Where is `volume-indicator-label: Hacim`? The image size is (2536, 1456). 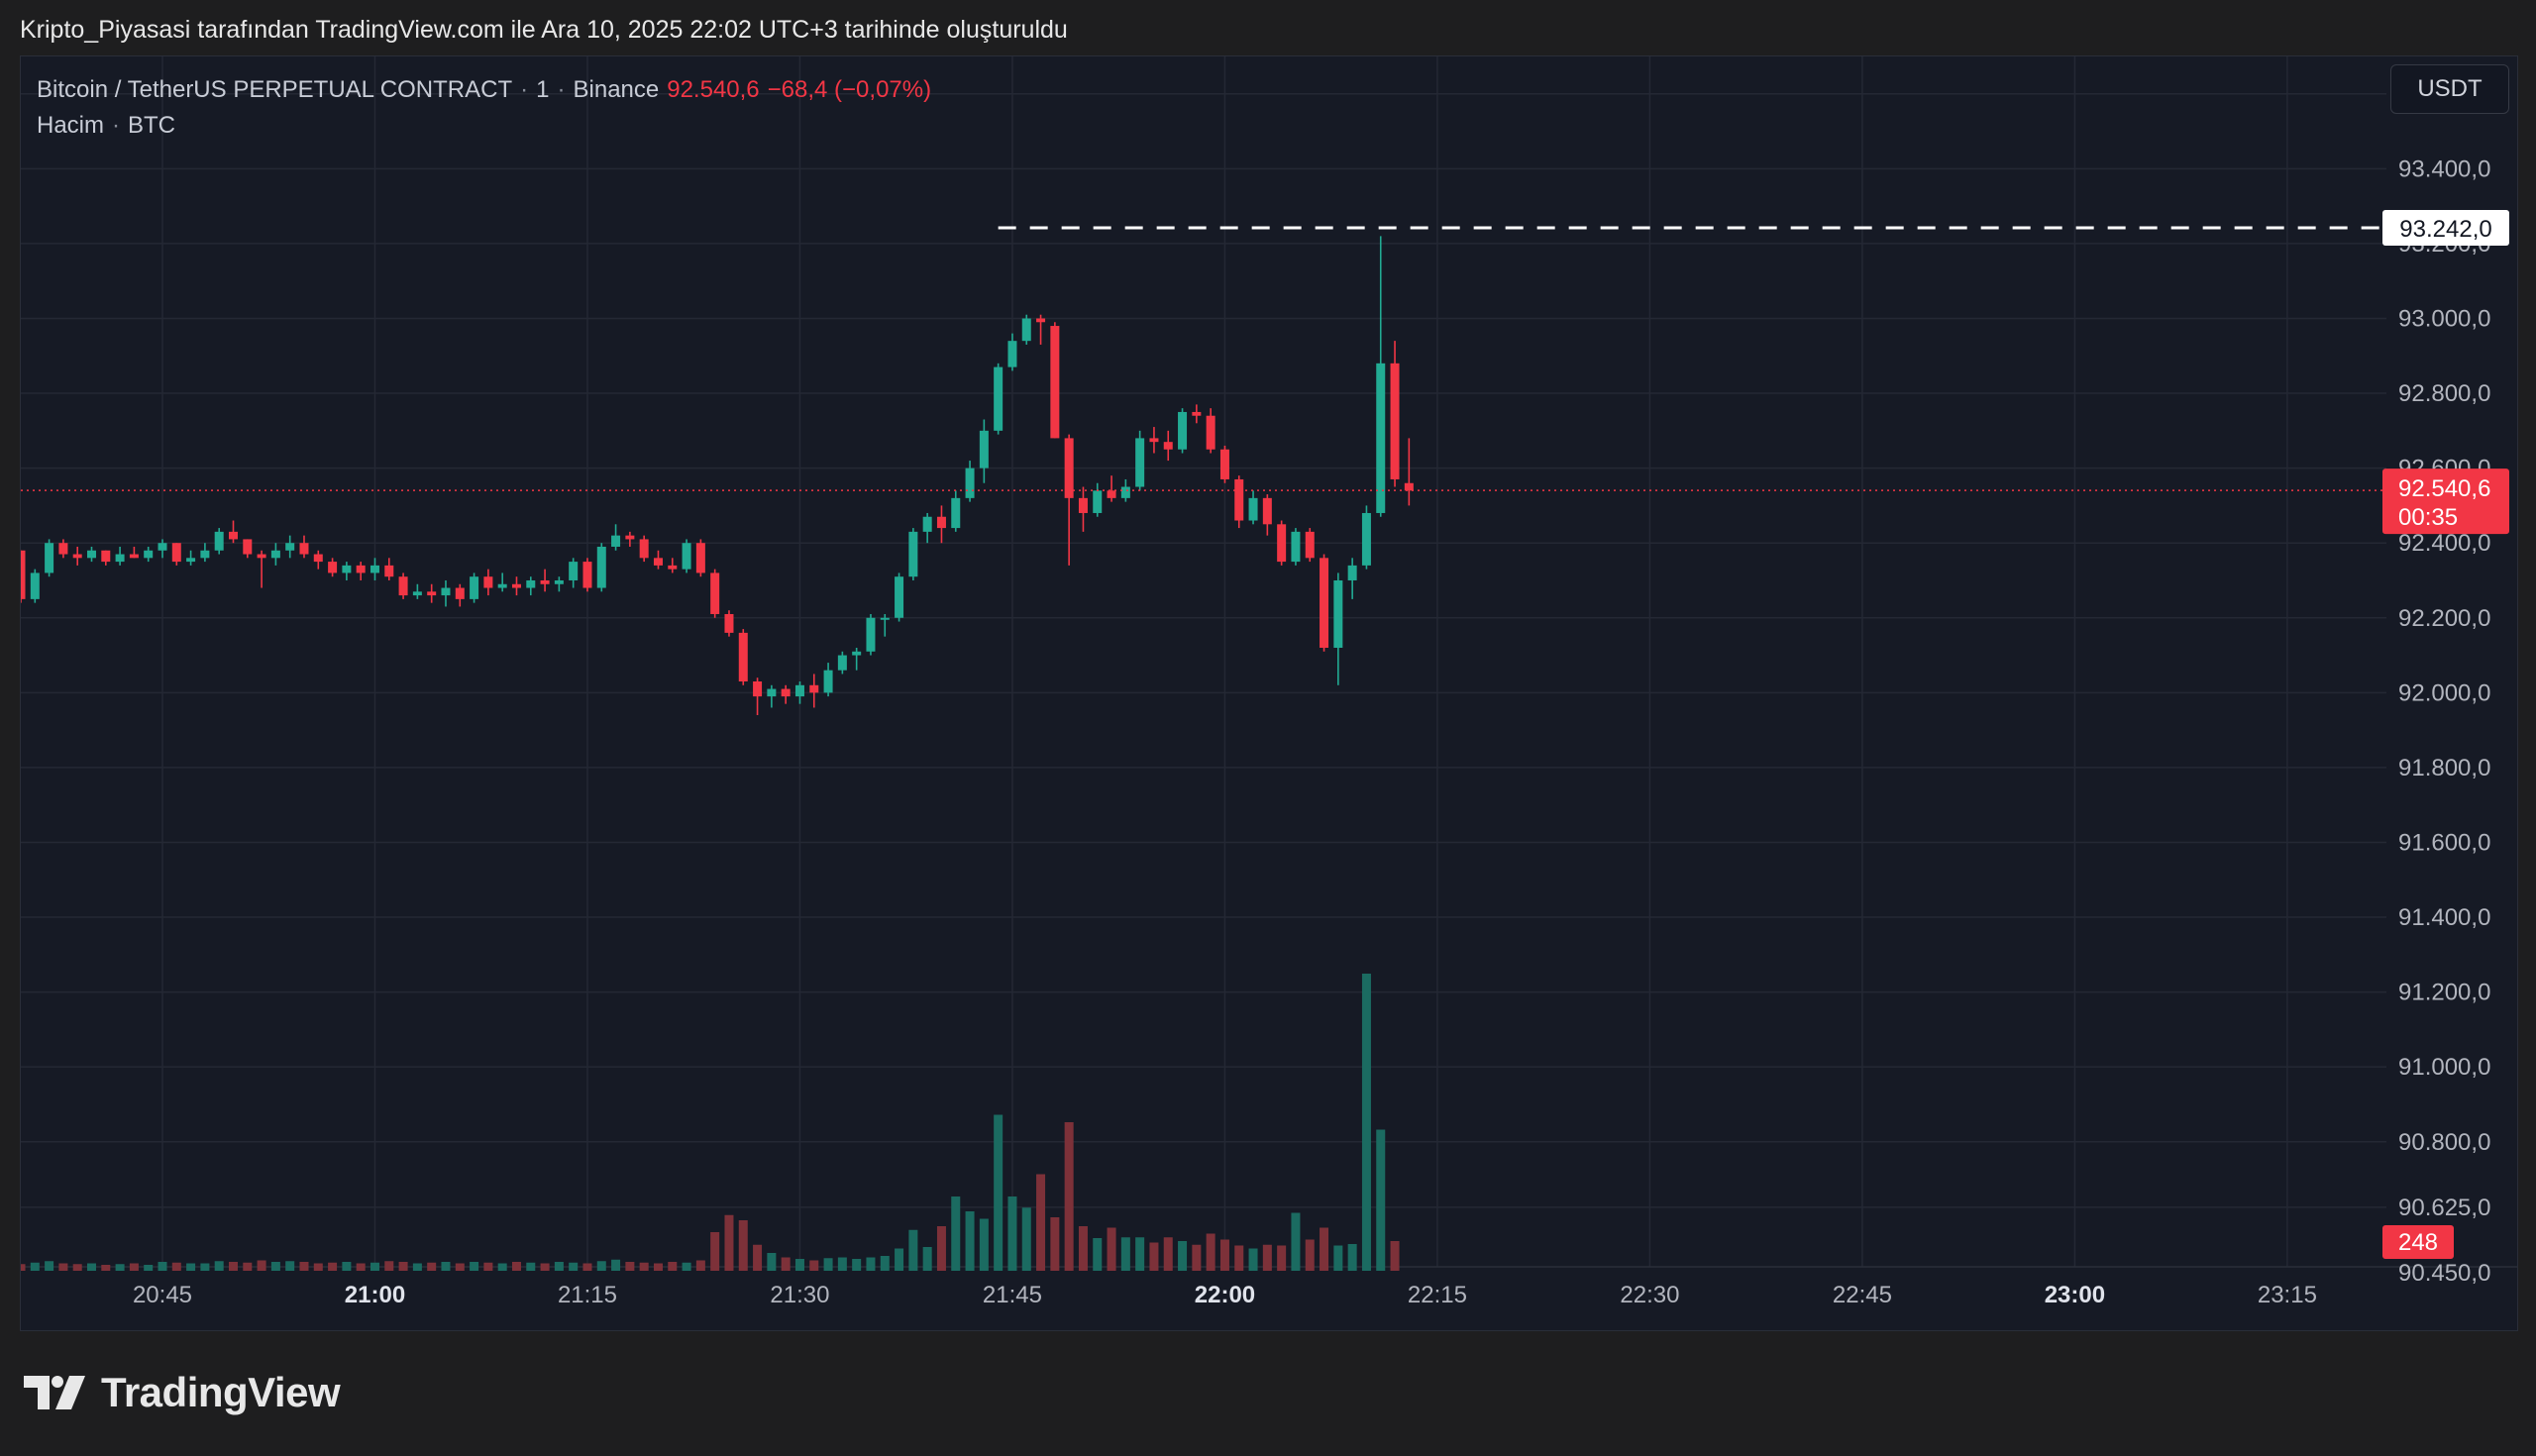 volume-indicator-label: Hacim is located at coordinates (71, 125).